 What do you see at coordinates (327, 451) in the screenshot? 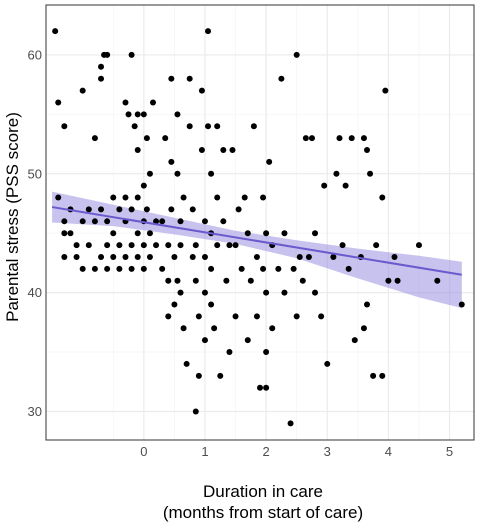
I see `x-tick-label: 3` at bounding box center [327, 451].